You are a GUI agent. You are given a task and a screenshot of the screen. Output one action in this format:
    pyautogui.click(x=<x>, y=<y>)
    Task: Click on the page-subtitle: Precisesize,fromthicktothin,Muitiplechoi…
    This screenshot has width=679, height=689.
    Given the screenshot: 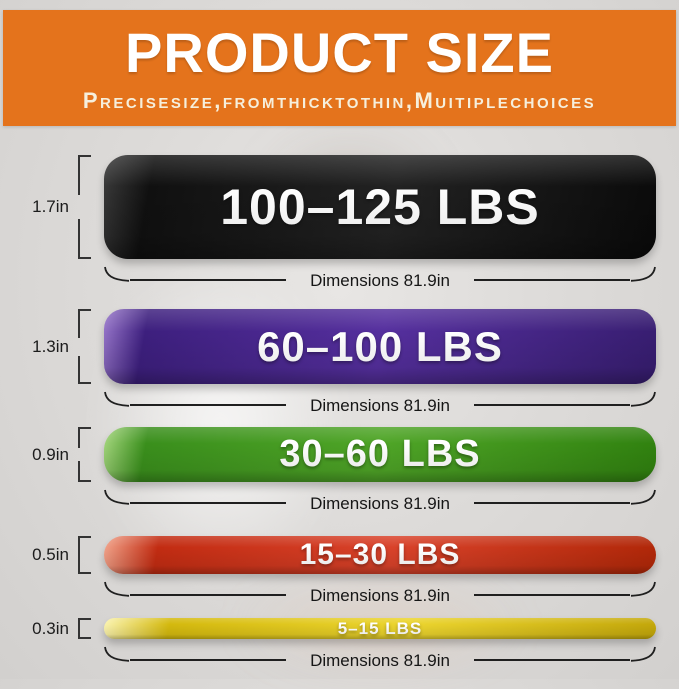 What is the action you would take?
    pyautogui.click(x=339, y=100)
    